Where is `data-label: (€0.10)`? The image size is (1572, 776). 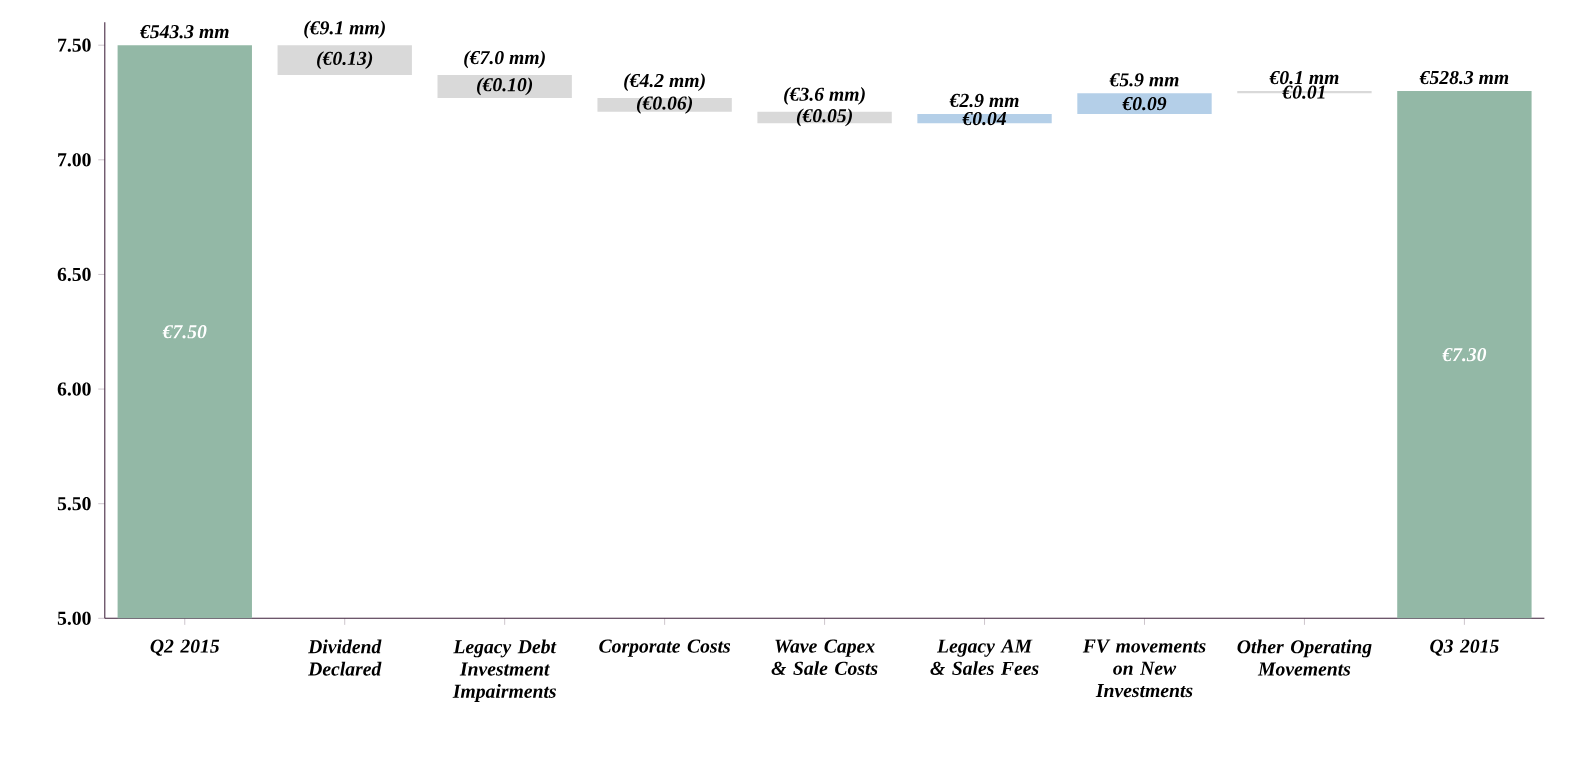 data-label: (€0.10) is located at coordinates (505, 86).